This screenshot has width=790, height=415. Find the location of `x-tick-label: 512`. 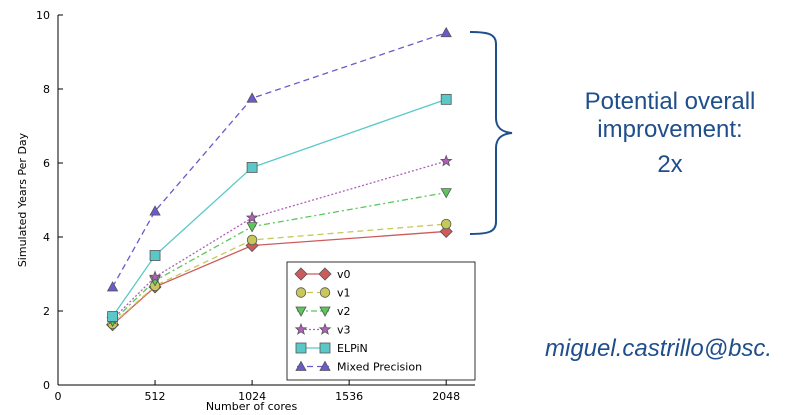

x-tick-label: 512 is located at coordinates (155, 396).